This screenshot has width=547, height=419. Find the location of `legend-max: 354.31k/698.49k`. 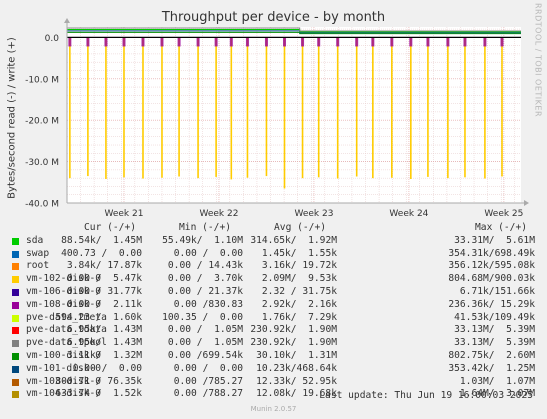

legend-max: 354.31k/698.49k is located at coordinates (491, 253).